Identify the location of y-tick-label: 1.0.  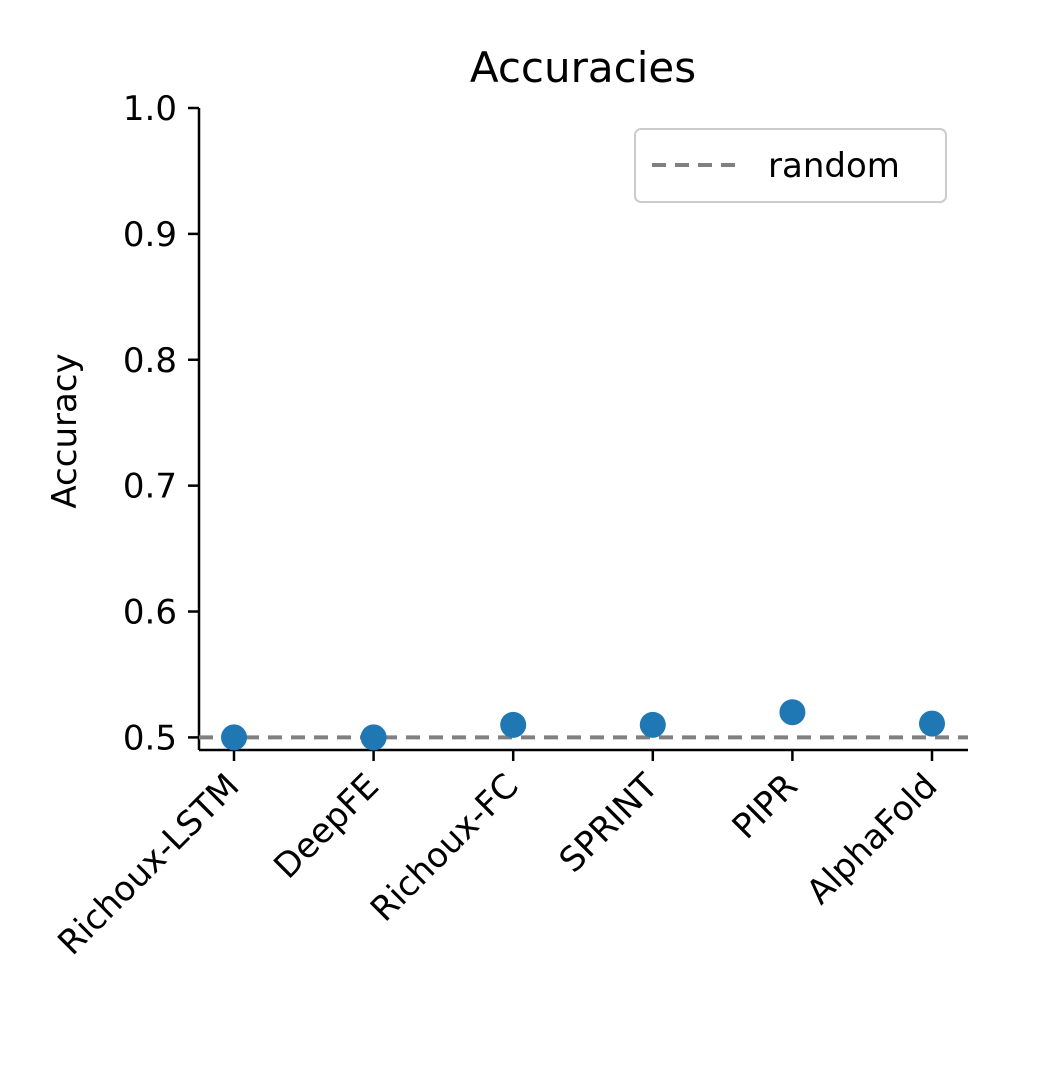
(150, 109).